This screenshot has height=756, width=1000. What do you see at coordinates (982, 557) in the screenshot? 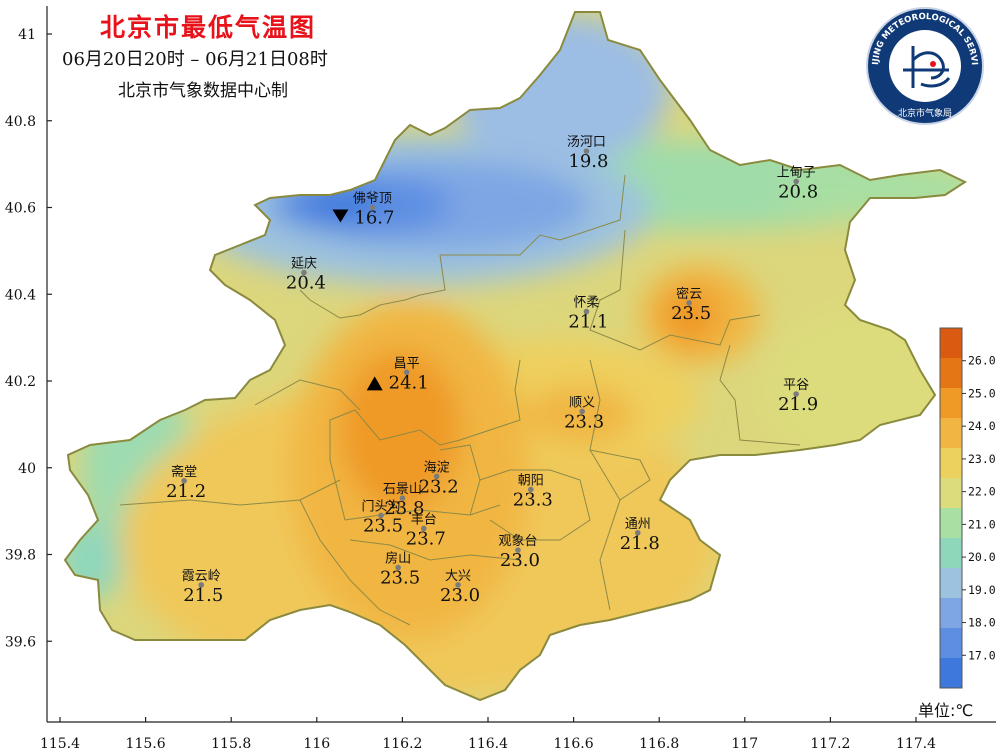
I see `legend-label: 20.0` at bounding box center [982, 557].